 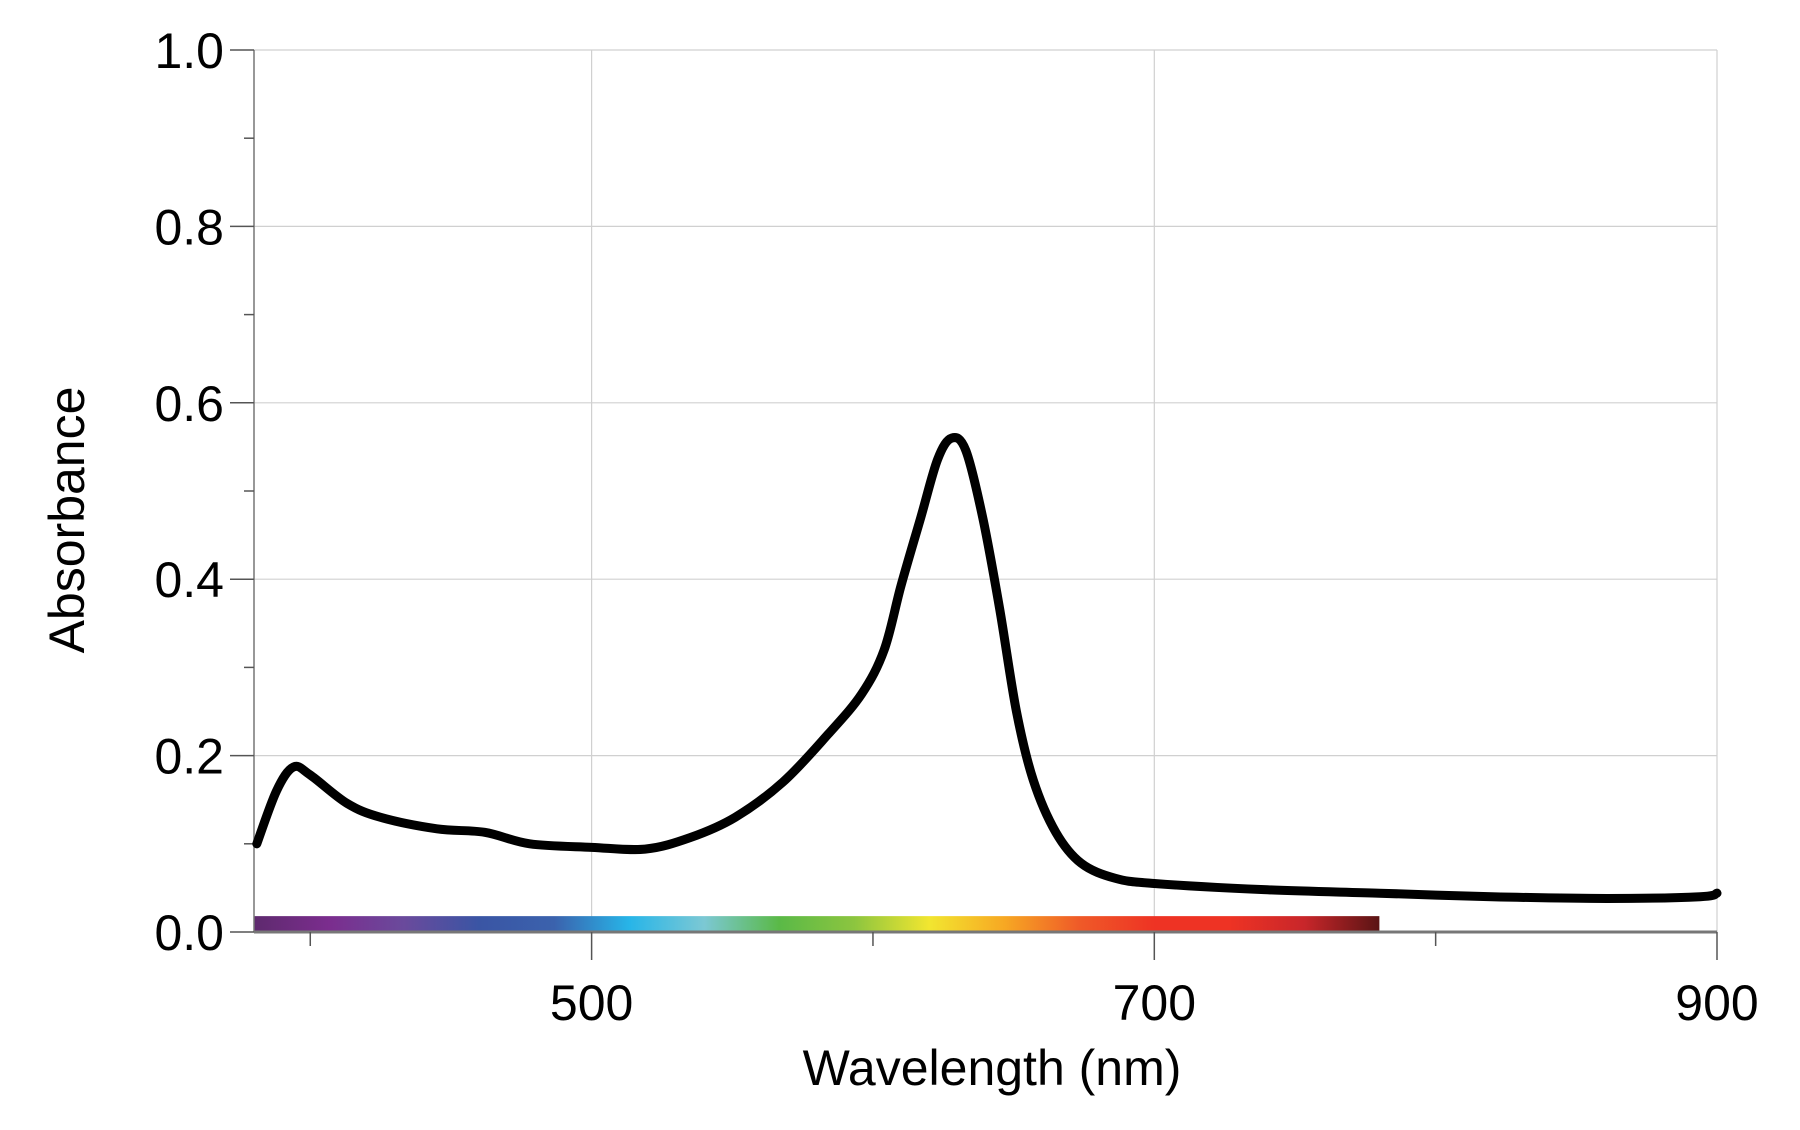 What do you see at coordinates (1154, 1003) in the screenshot?
I see `x-tick-label: 700` at bounding box center [1154, 1003].